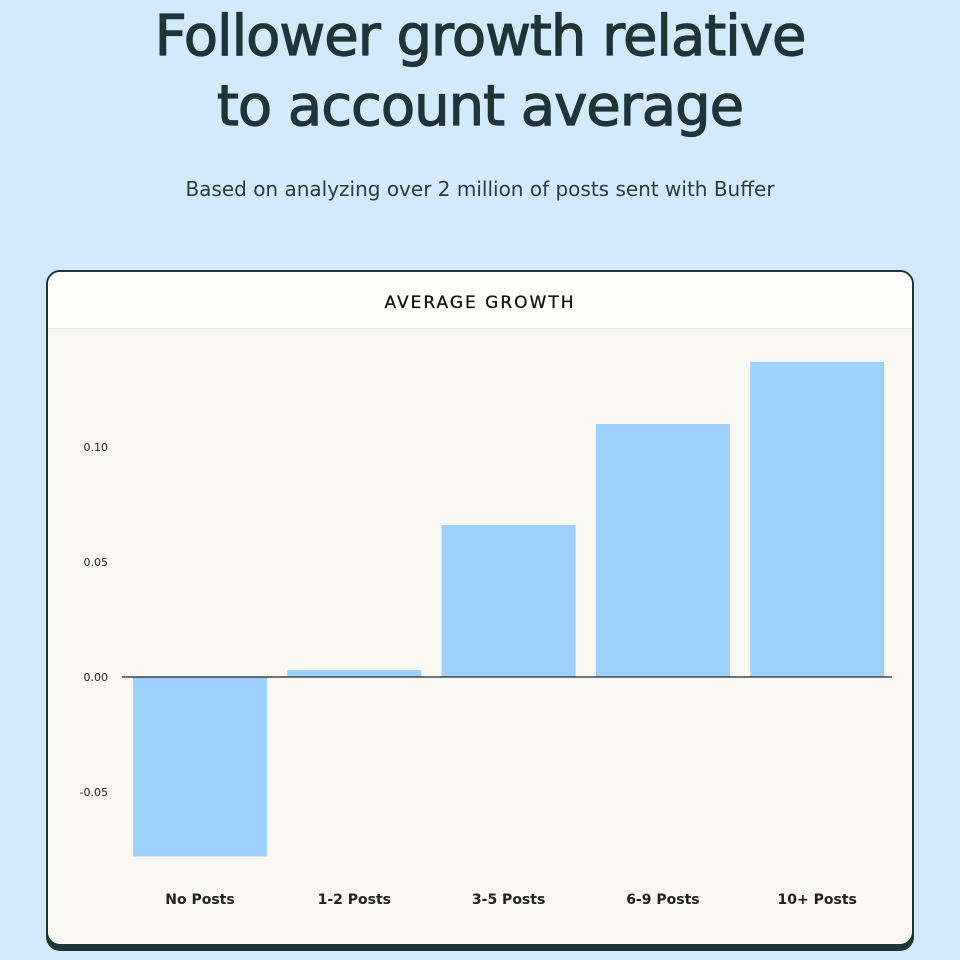 The image size is (960, 960). What do you see at coordinates (662, 900) in the screenshot?
I see `x-category-label: 6-9 Posts` at bounding box center [662, 900].